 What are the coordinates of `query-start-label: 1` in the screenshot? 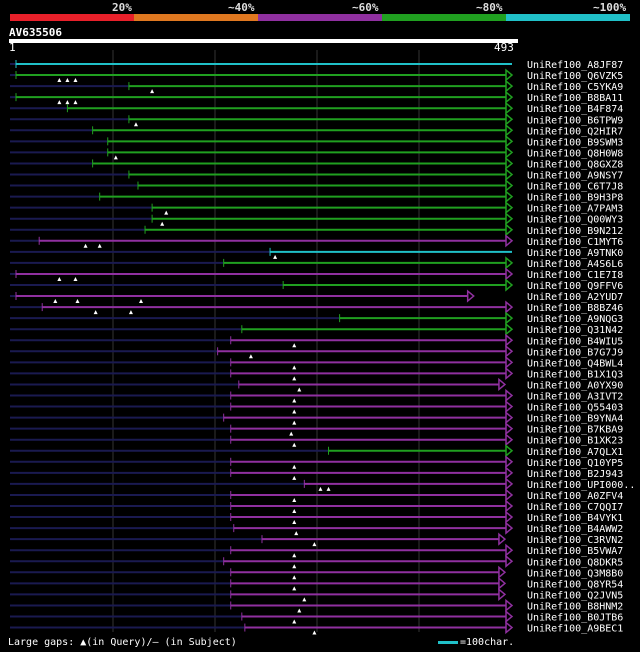 It's located at (12, 47).